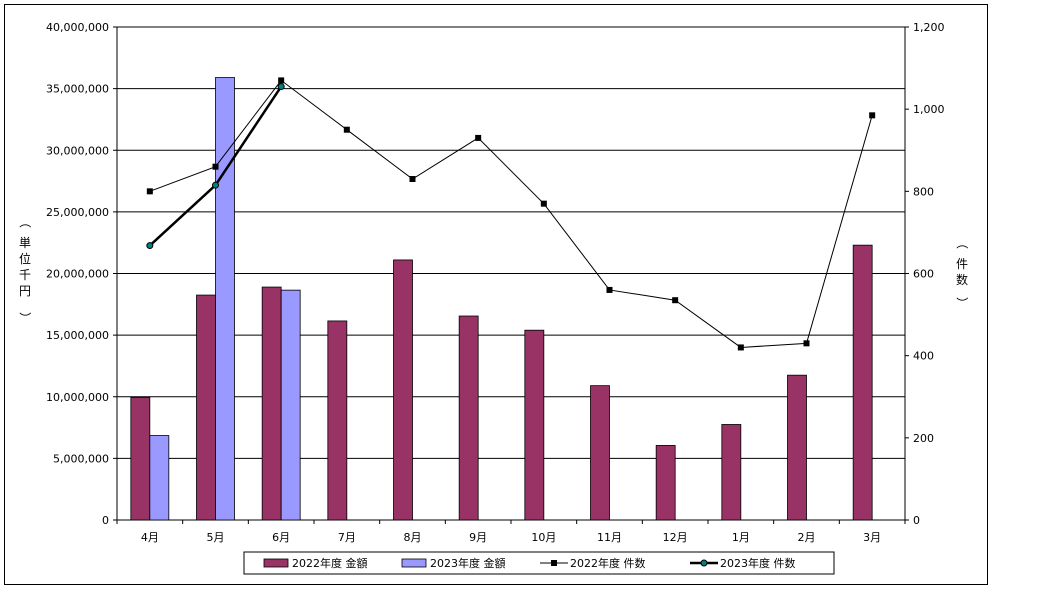 This screenshot has height=592, width=1047. What do you see at coordinates (77, 150) in the screenshot?
I see `y-left-tick-label: 30,000,000` at bounding box center [77, 150].